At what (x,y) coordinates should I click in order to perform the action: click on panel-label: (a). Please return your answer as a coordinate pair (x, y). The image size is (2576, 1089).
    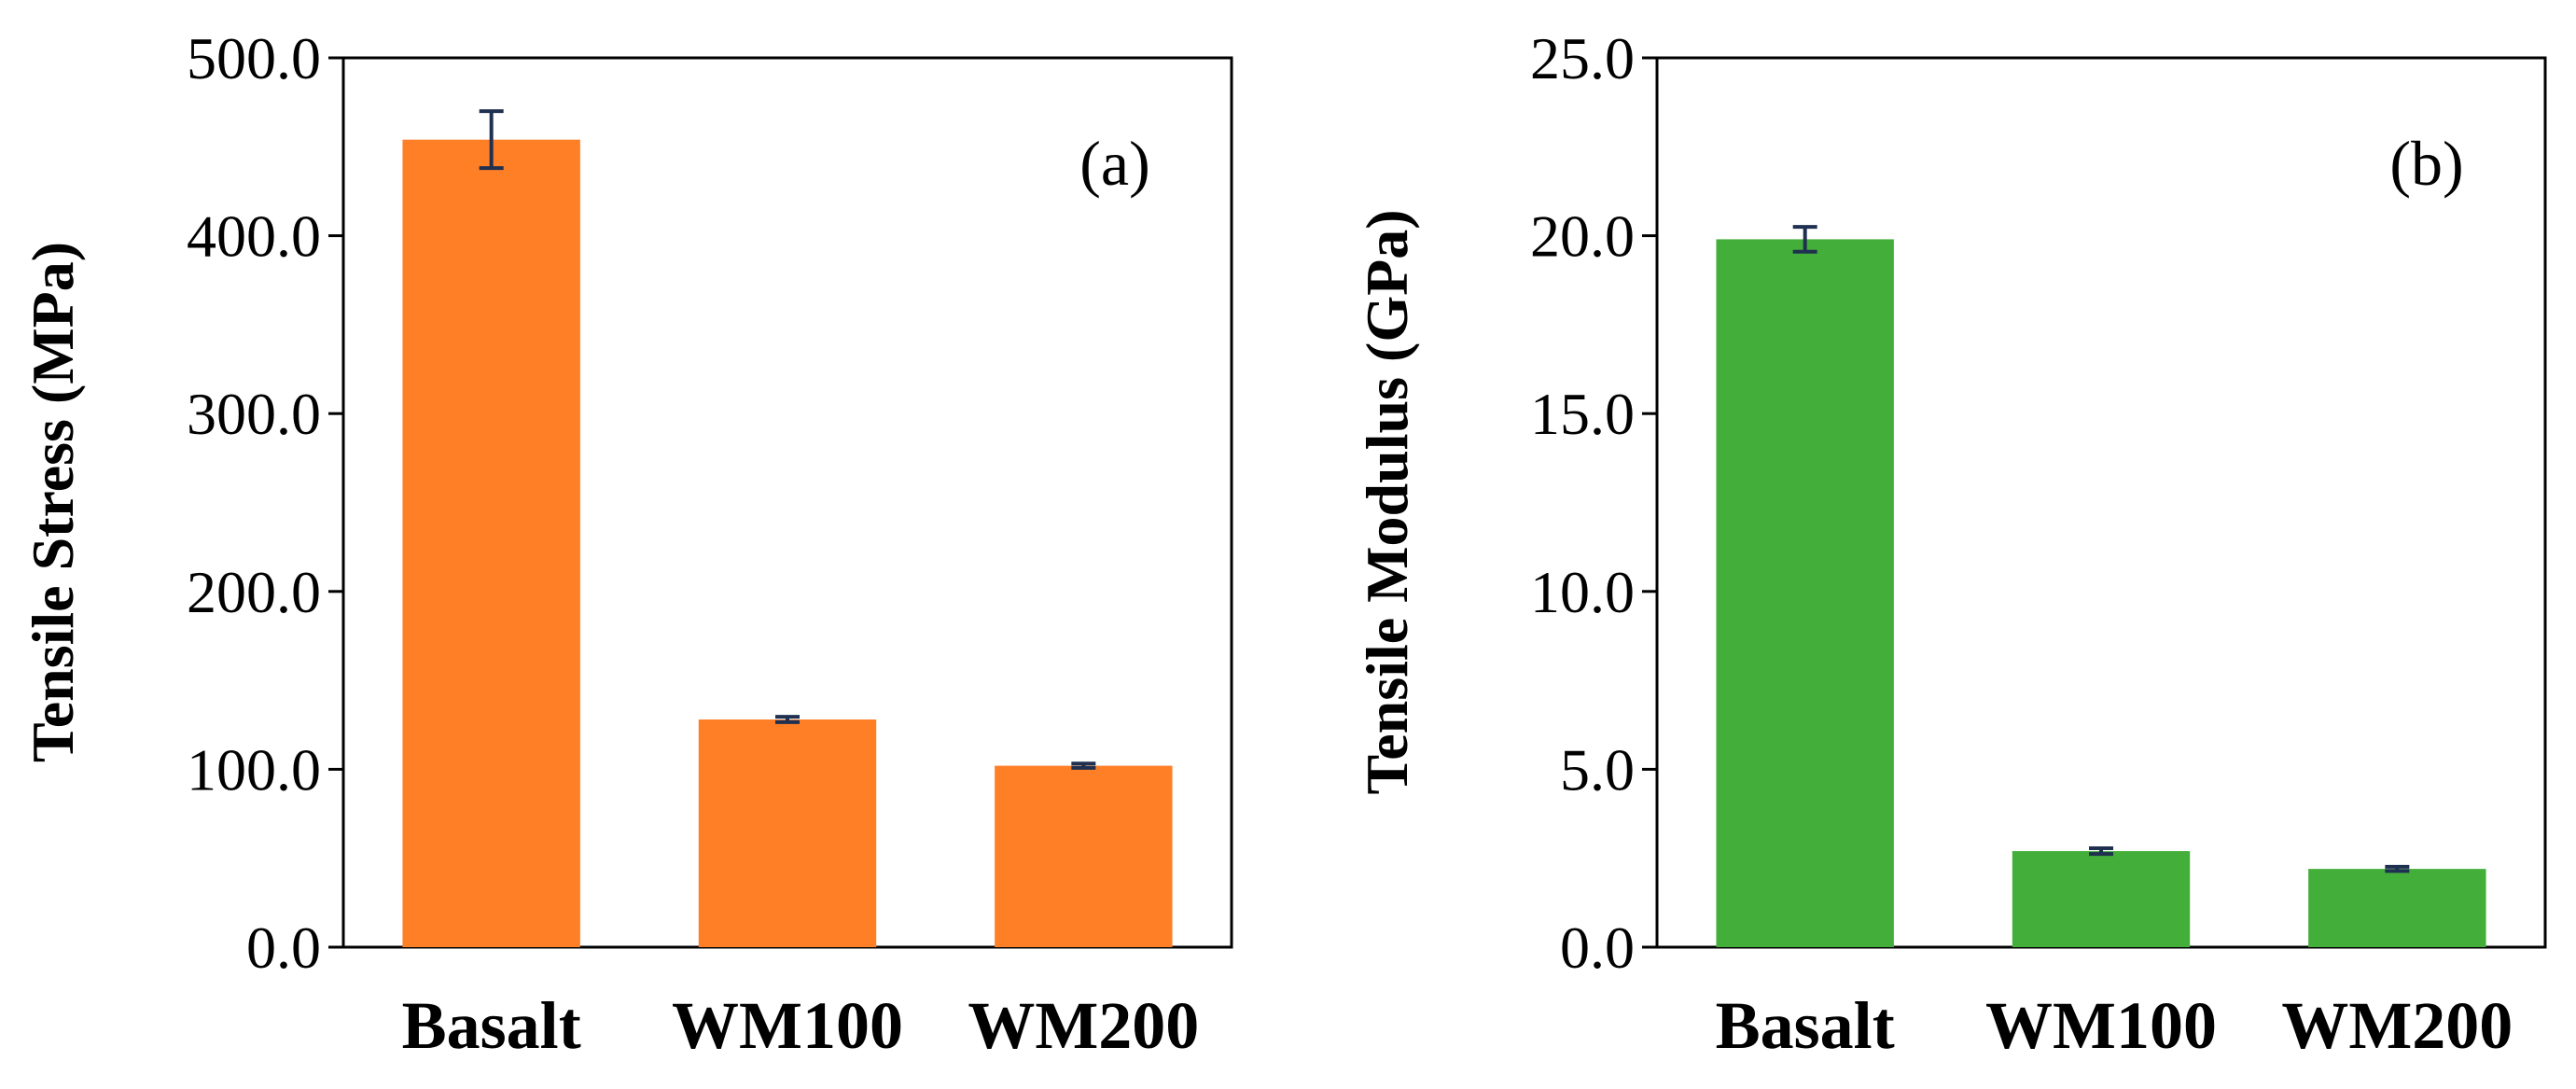
    Looking at the image, I should click on (1114, 164).